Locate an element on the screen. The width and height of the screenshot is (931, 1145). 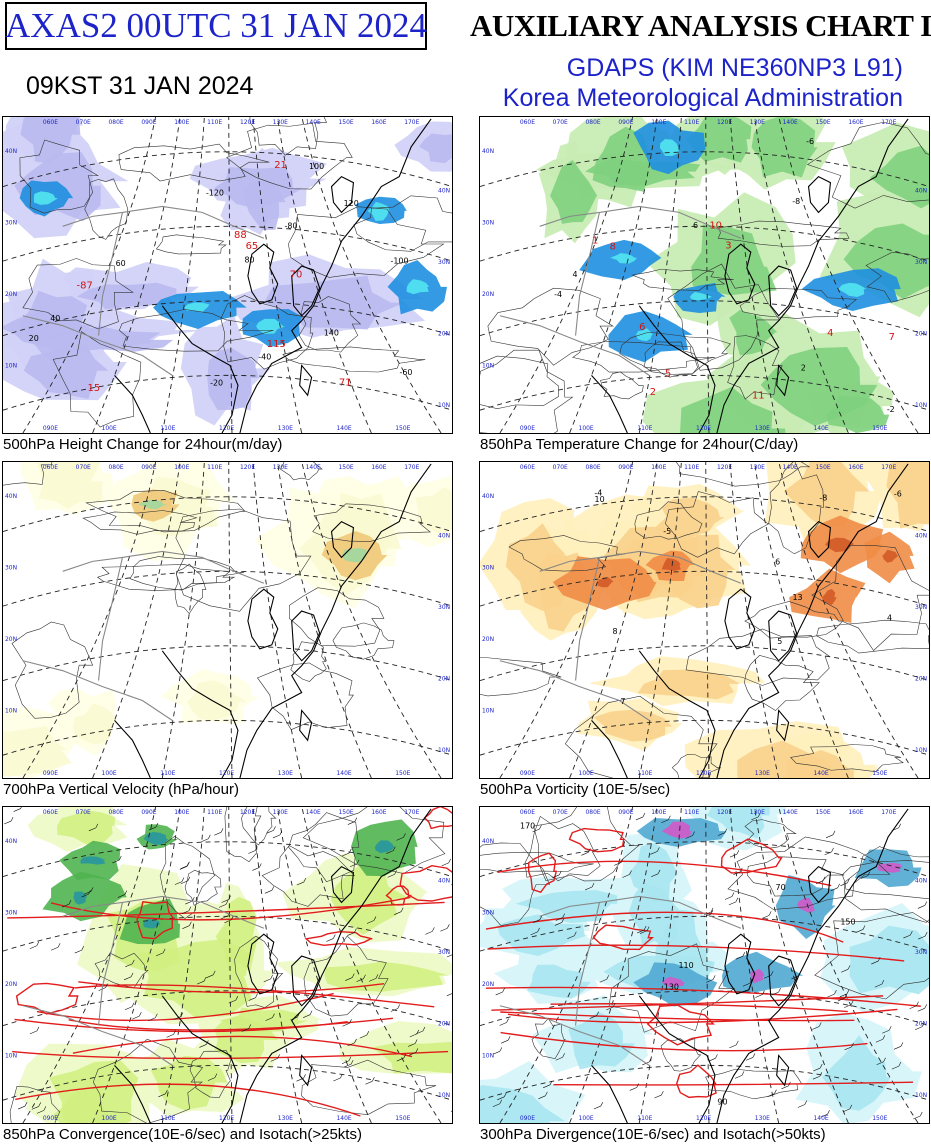
contour-label: 5 is located at coordinates (779, 641).